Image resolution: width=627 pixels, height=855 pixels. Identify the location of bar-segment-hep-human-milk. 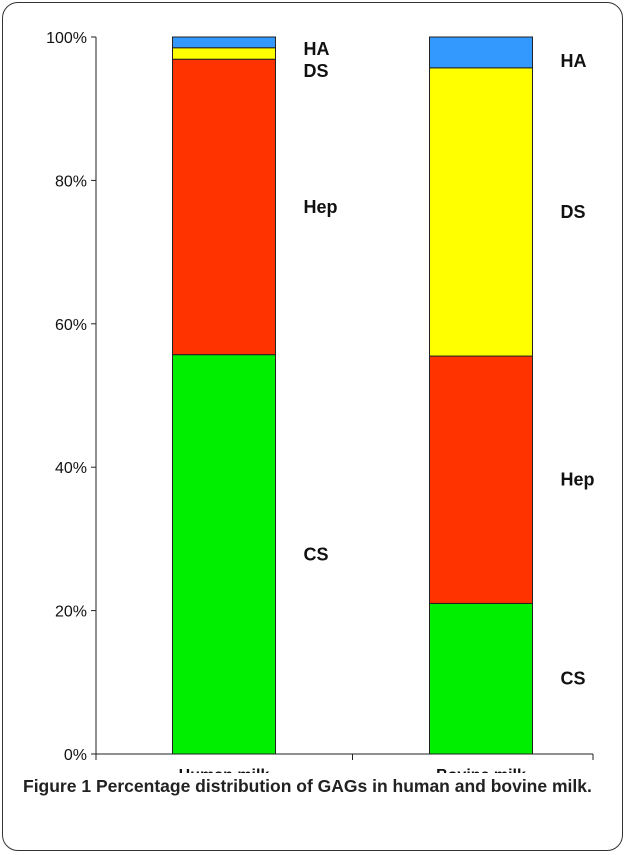
(224, 207).